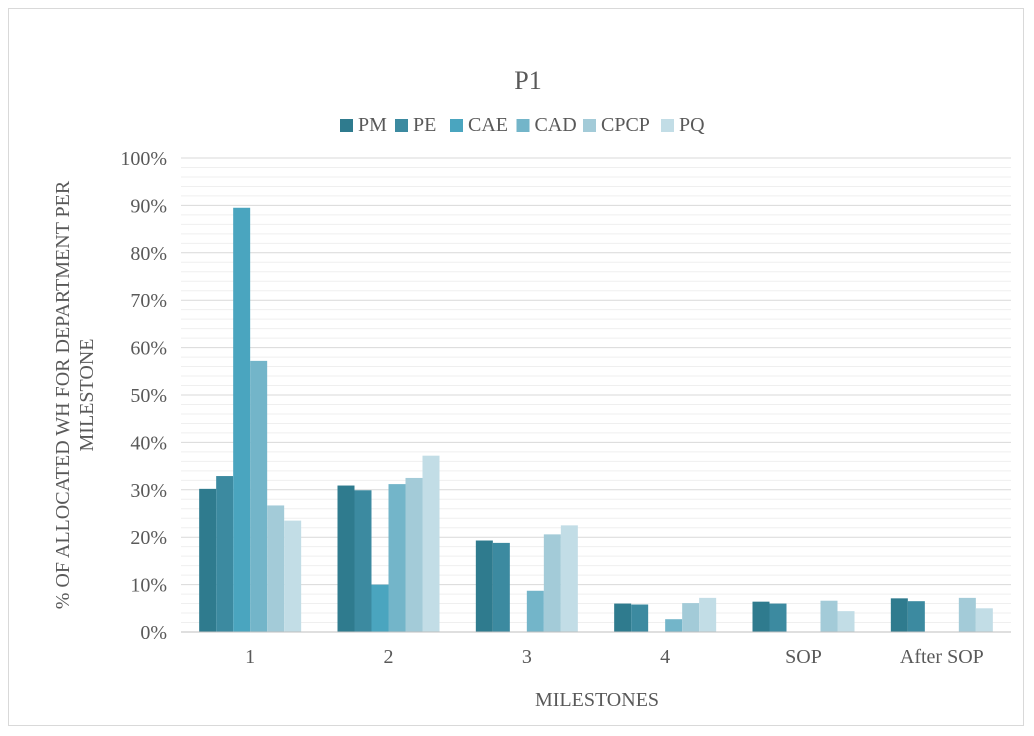 The width and height of the screenshot is (1034, 736). Describe the element at coordinates (389, 657) in the screenshot. I see `x-tick-label: 2` at that location.